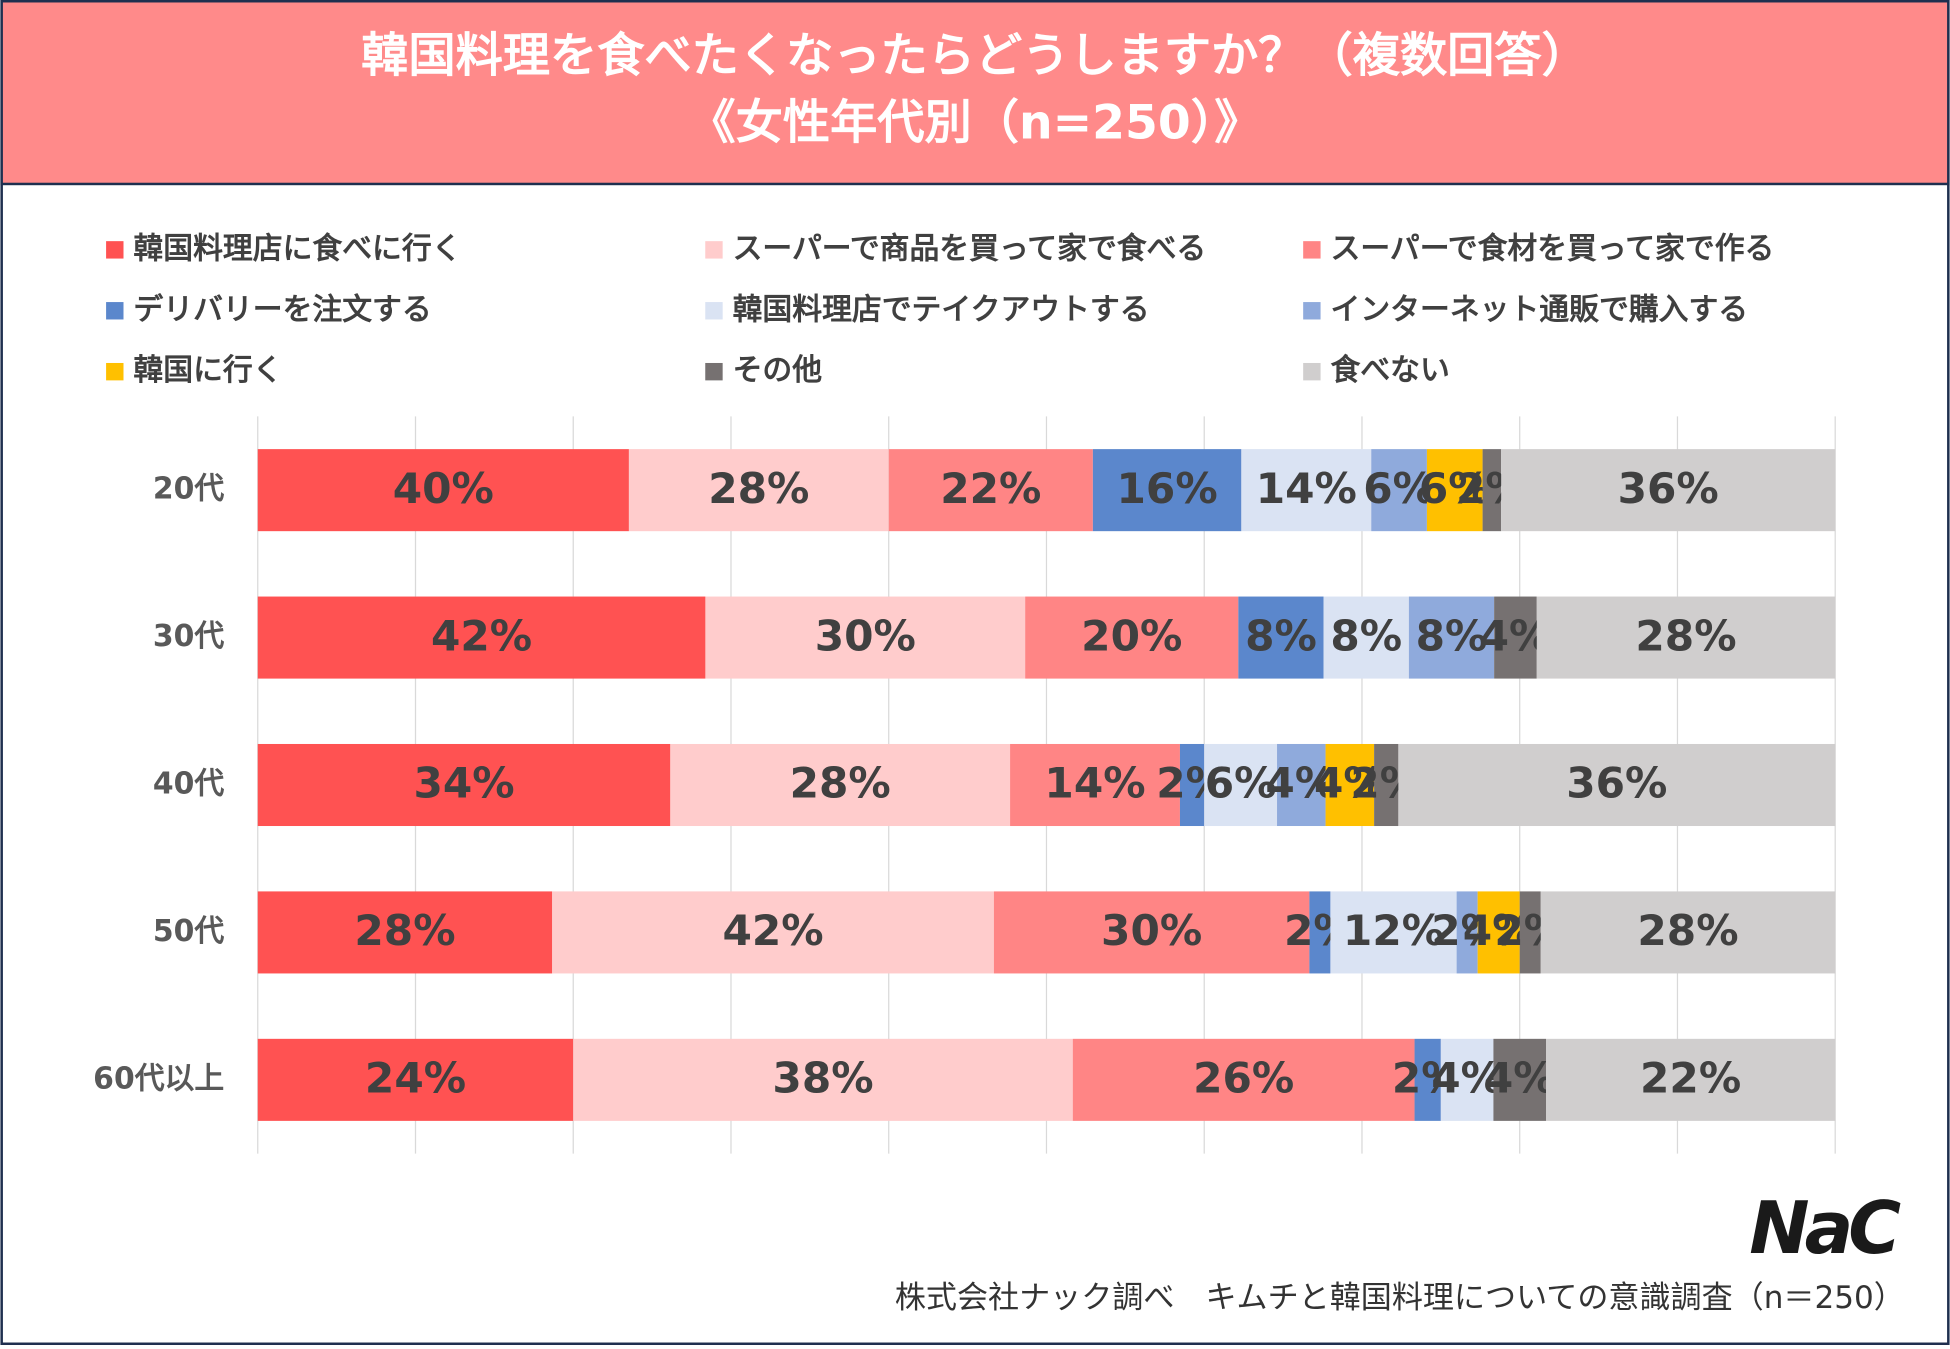 The width and height of the screenshot is (1950, 1349). Describe the element at coordinates (970, 248) in the screenshot. I see `legend-label: スーパーで商品を買って家で食べる` at that location.